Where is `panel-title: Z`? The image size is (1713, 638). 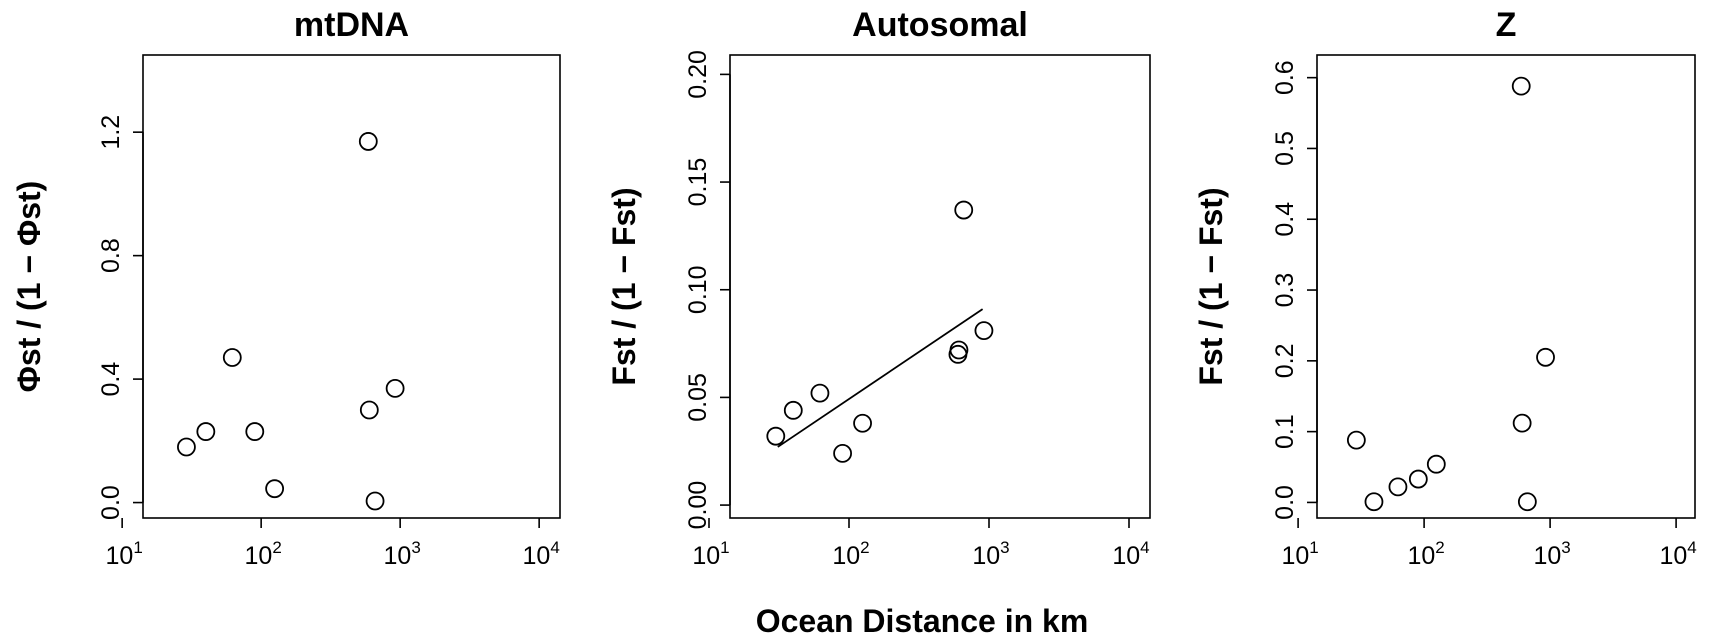 panel-title: Z is located at coordinates (1506, 25).